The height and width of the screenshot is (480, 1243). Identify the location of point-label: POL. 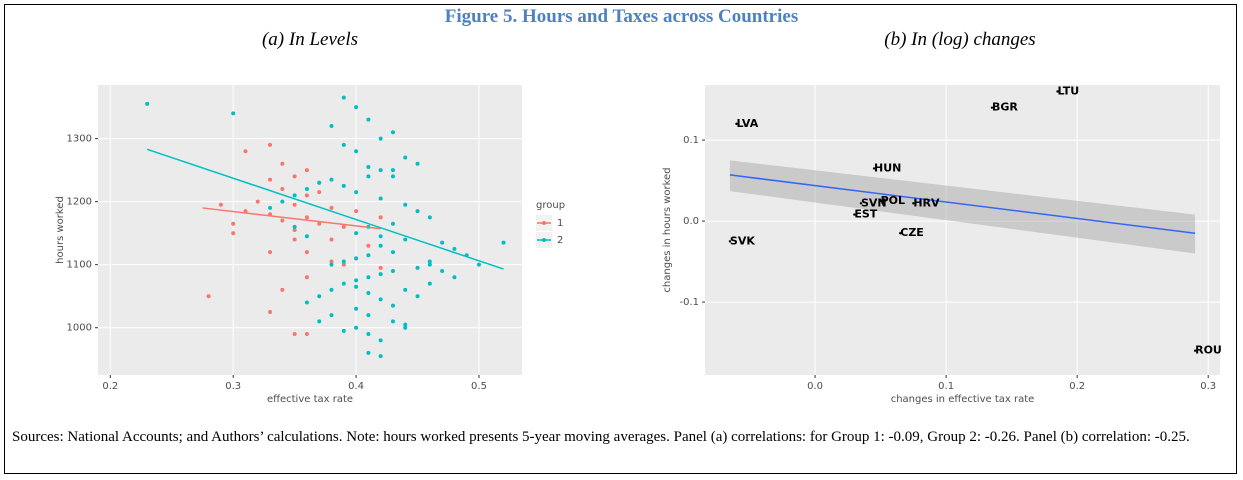
(893, 200).